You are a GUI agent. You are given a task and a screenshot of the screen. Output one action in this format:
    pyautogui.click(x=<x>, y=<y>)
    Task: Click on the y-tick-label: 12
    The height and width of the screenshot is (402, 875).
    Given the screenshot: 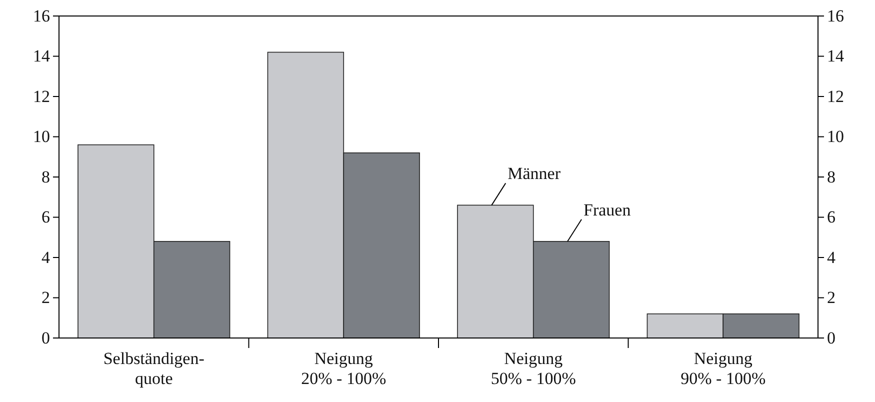 What is the action you would take?
    pyautogui.click(x=41, y=96)
    